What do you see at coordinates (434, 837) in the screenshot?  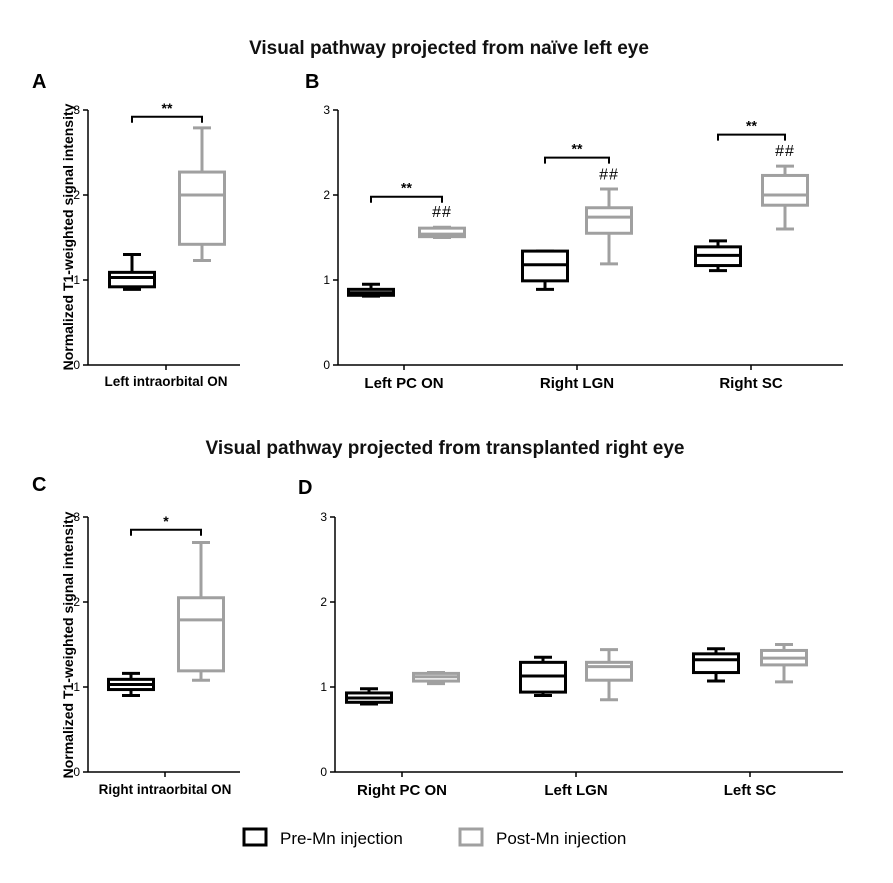 I see `legend: Pre-Mn injection Post-Mn injection` at bounding box center [434, 837].